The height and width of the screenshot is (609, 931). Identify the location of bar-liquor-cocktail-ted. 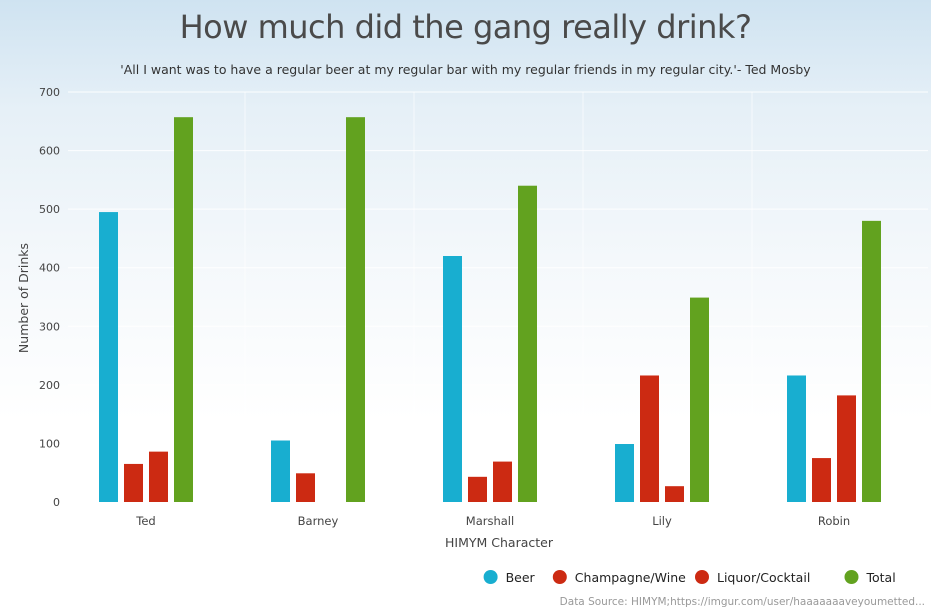
(158, 476).